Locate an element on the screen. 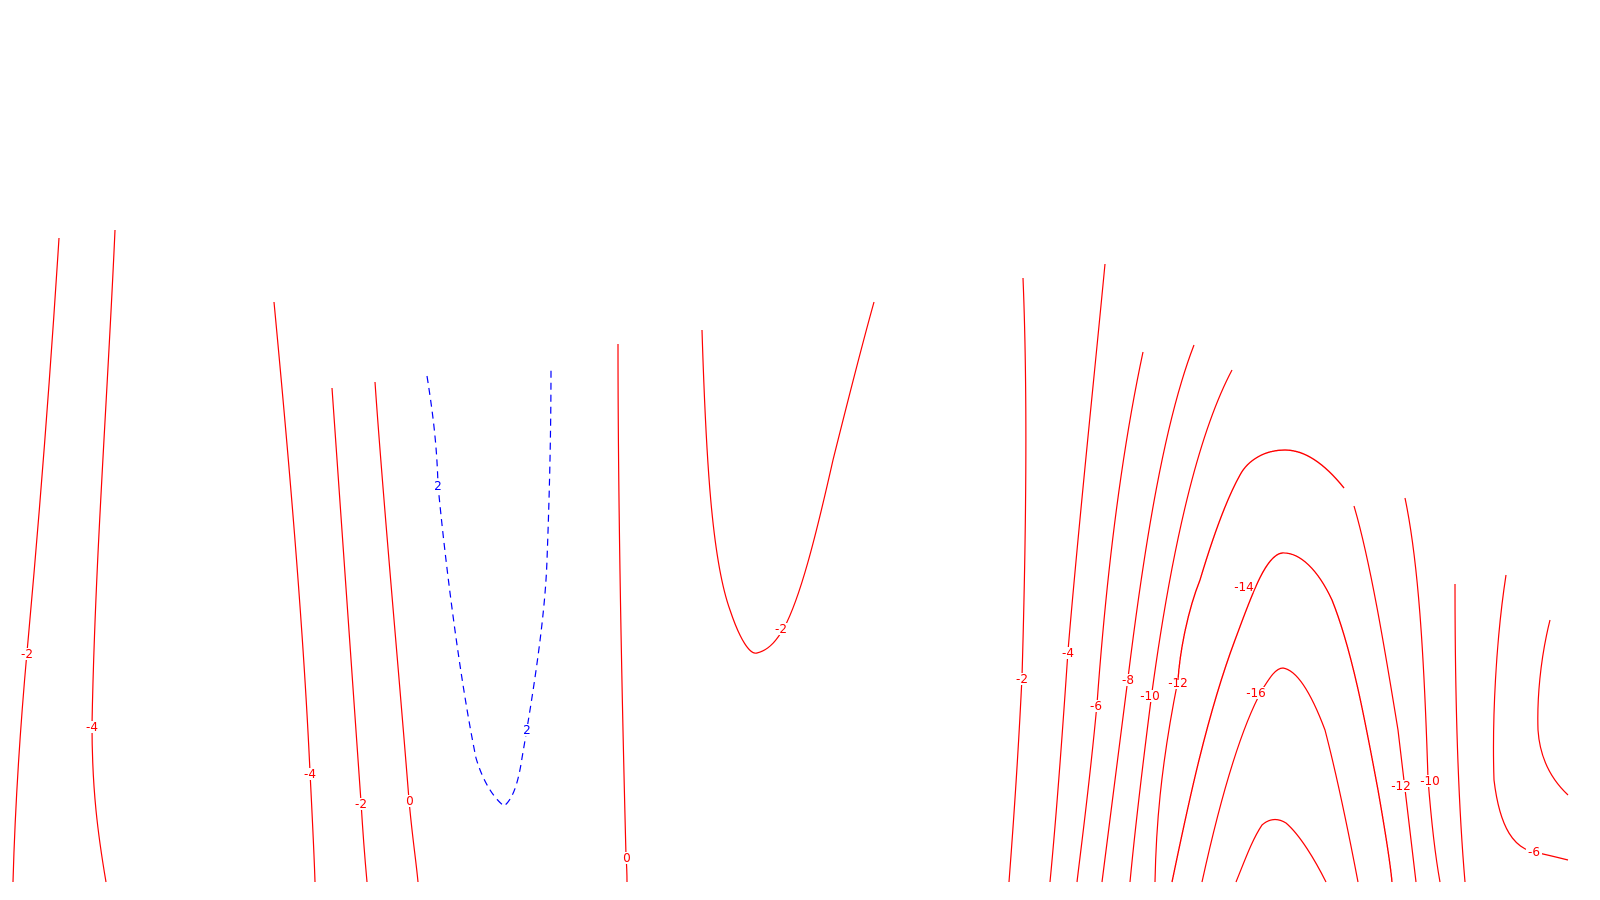 The image size is (1600, 900). contour-label: -16 is located at coordinates (1256, 693).